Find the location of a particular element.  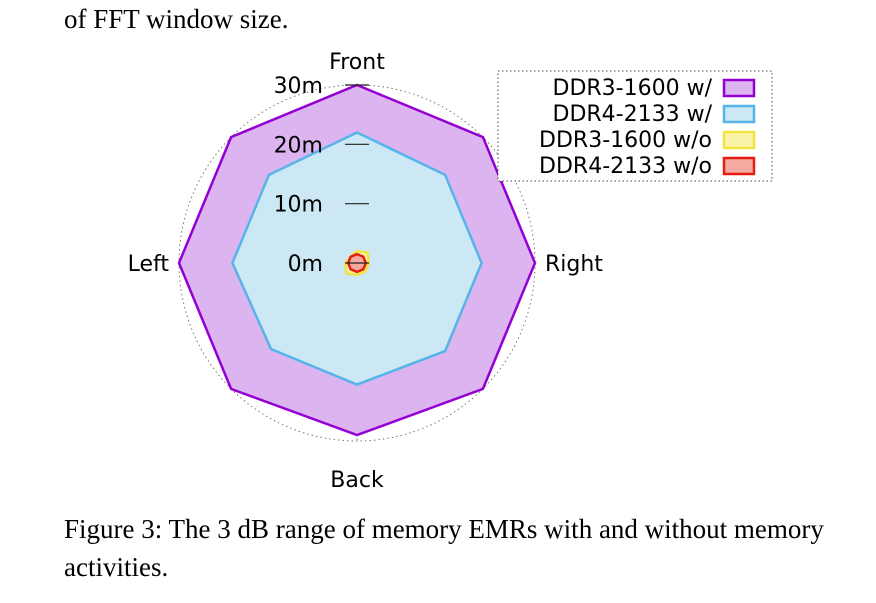

radial-tick-label-3: 30m is located at coordinates (298, 86).